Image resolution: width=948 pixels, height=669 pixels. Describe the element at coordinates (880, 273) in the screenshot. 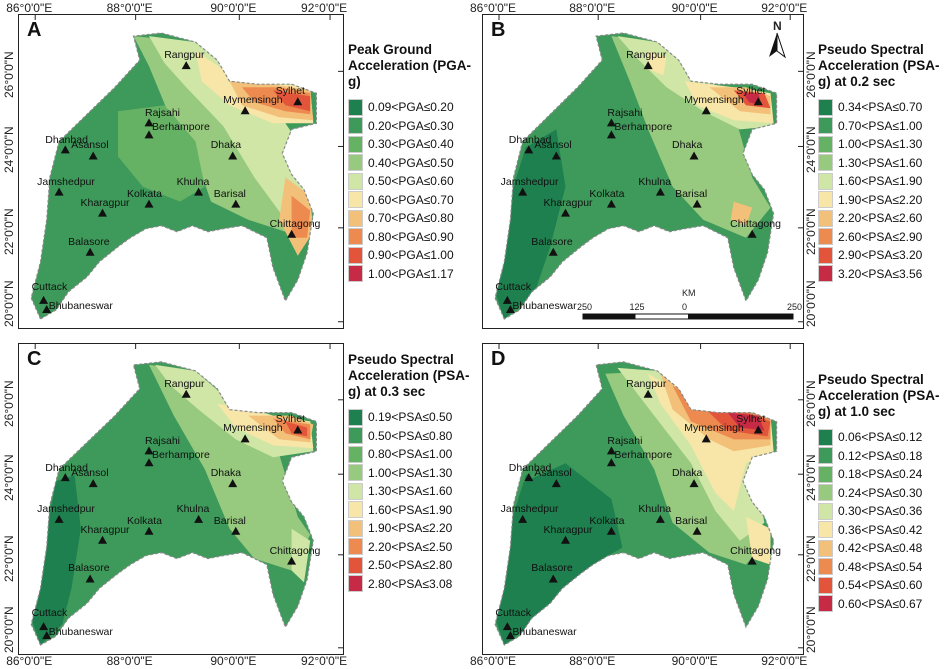

I see `legend-label: 3.20<PSA≤3.56` at that location.